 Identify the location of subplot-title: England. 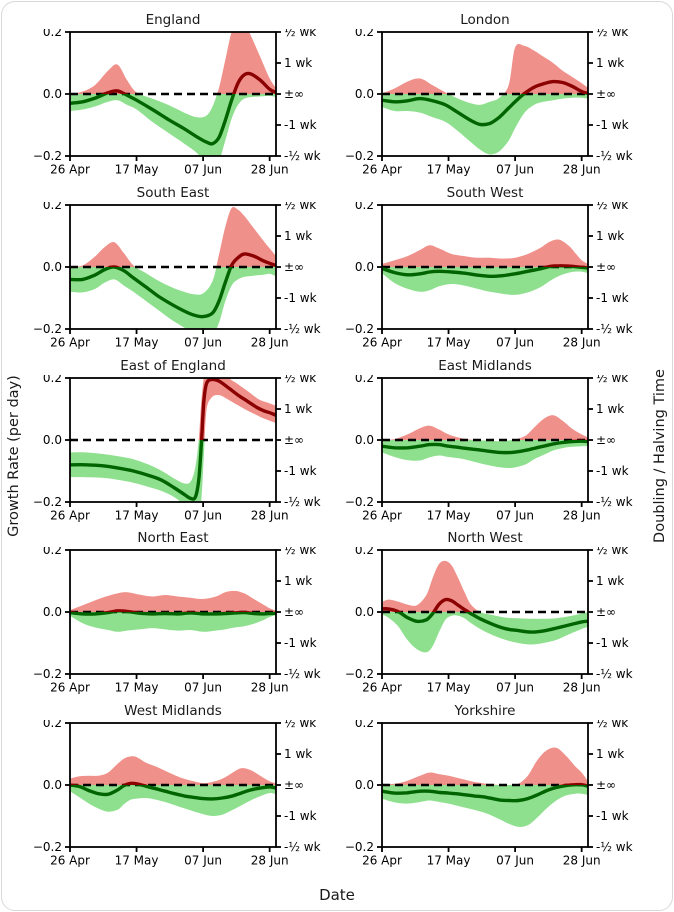
(173, 20).